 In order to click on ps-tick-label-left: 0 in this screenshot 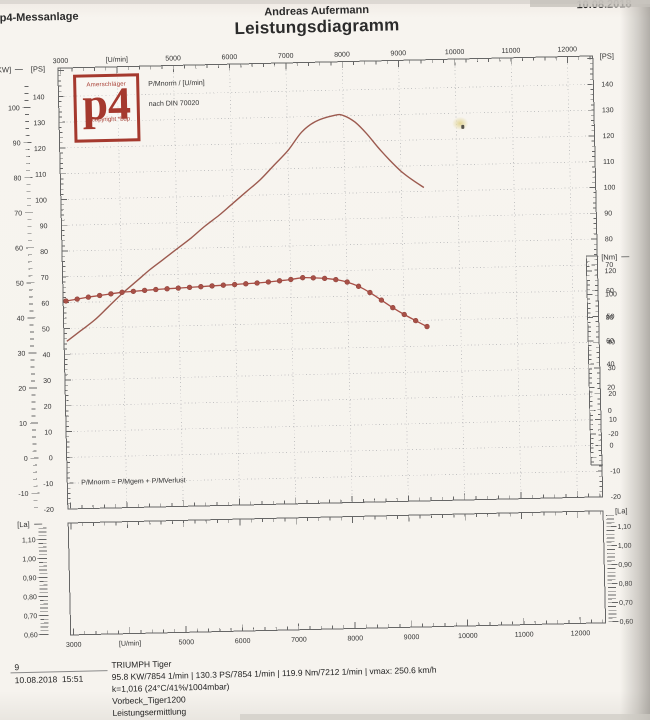, I will do `click(51, 458)`.